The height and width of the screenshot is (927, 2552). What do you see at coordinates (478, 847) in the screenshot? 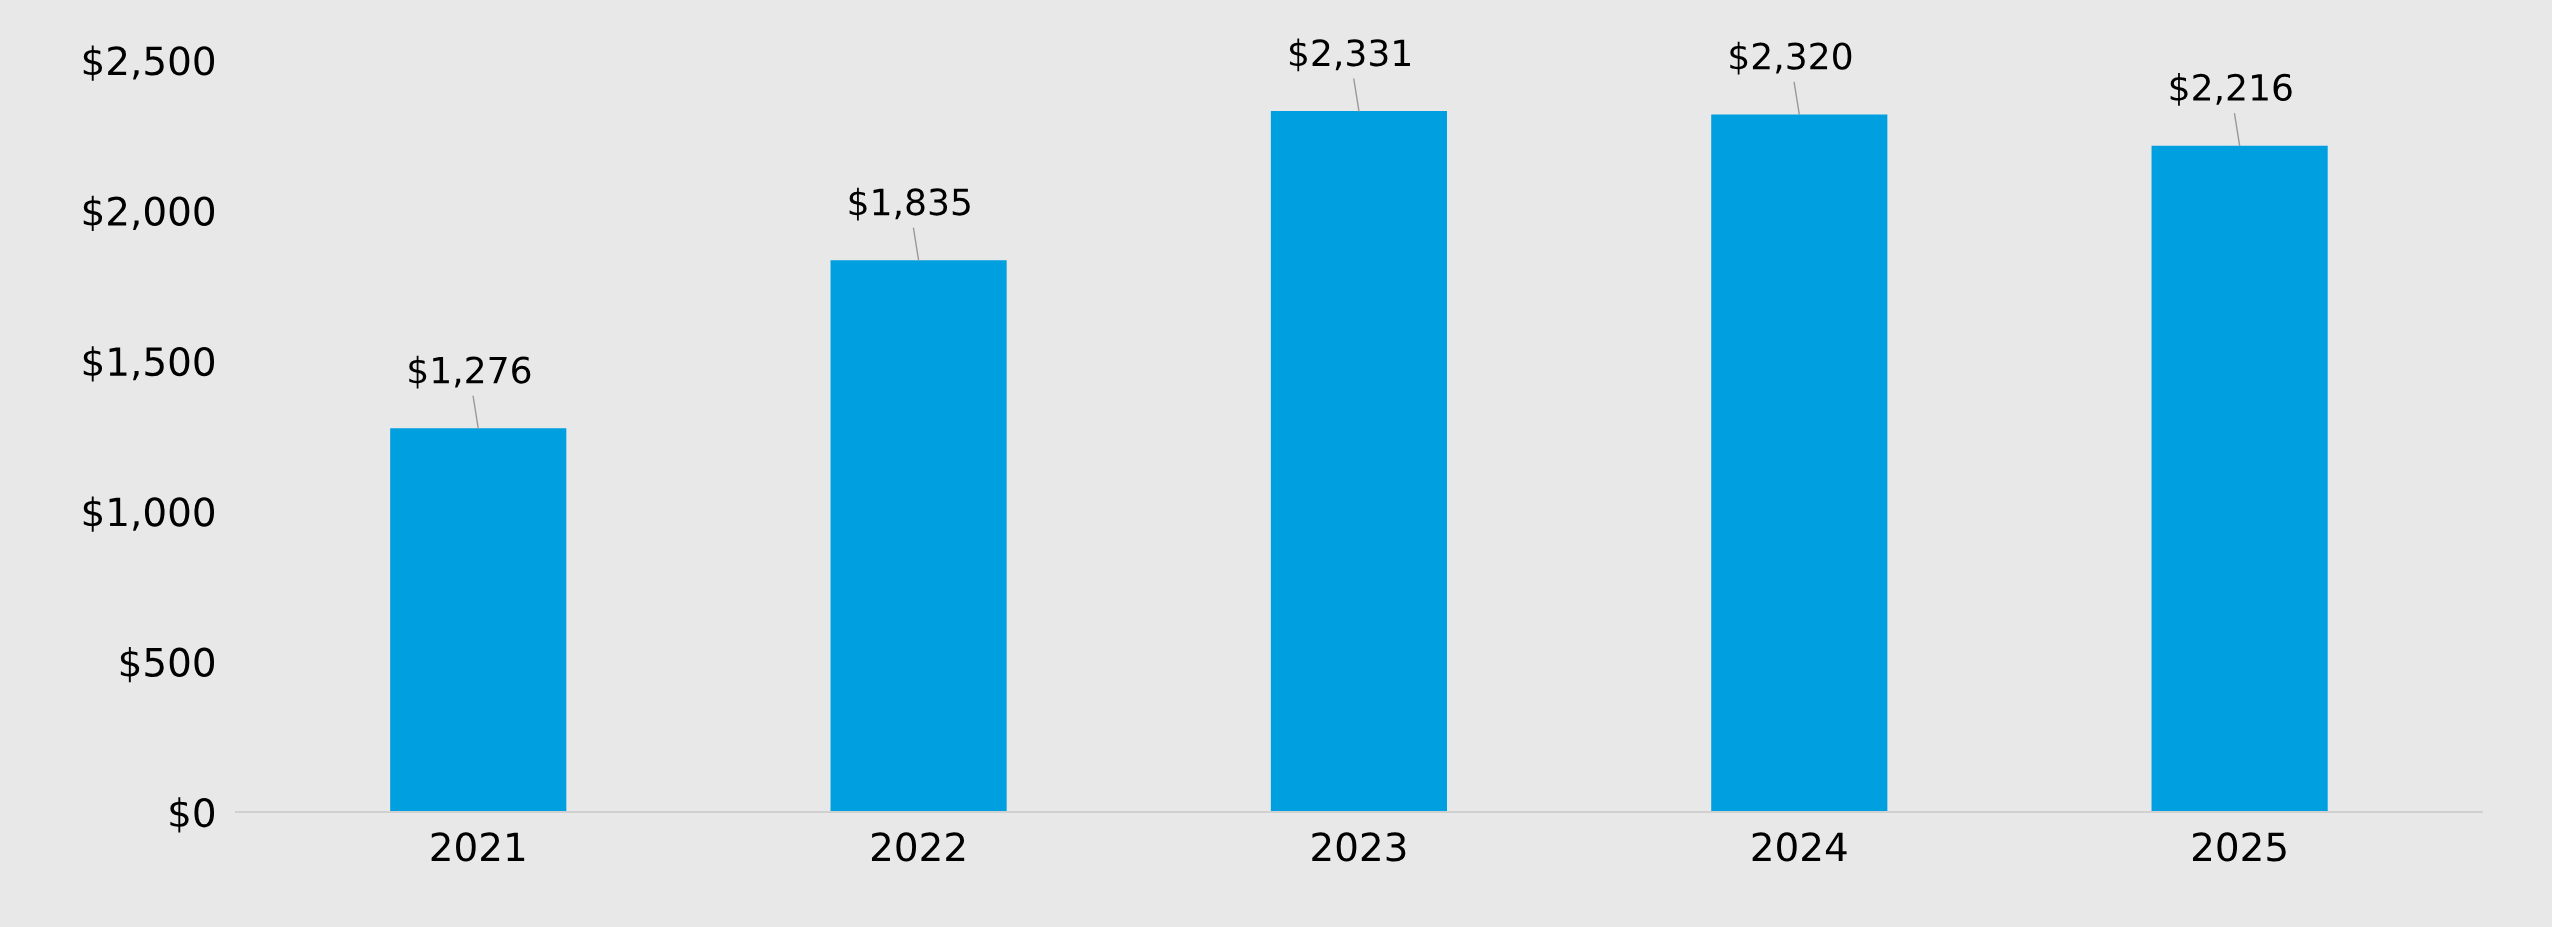
I see `x-tick-label: 2021` at bounding box center [478, 847].